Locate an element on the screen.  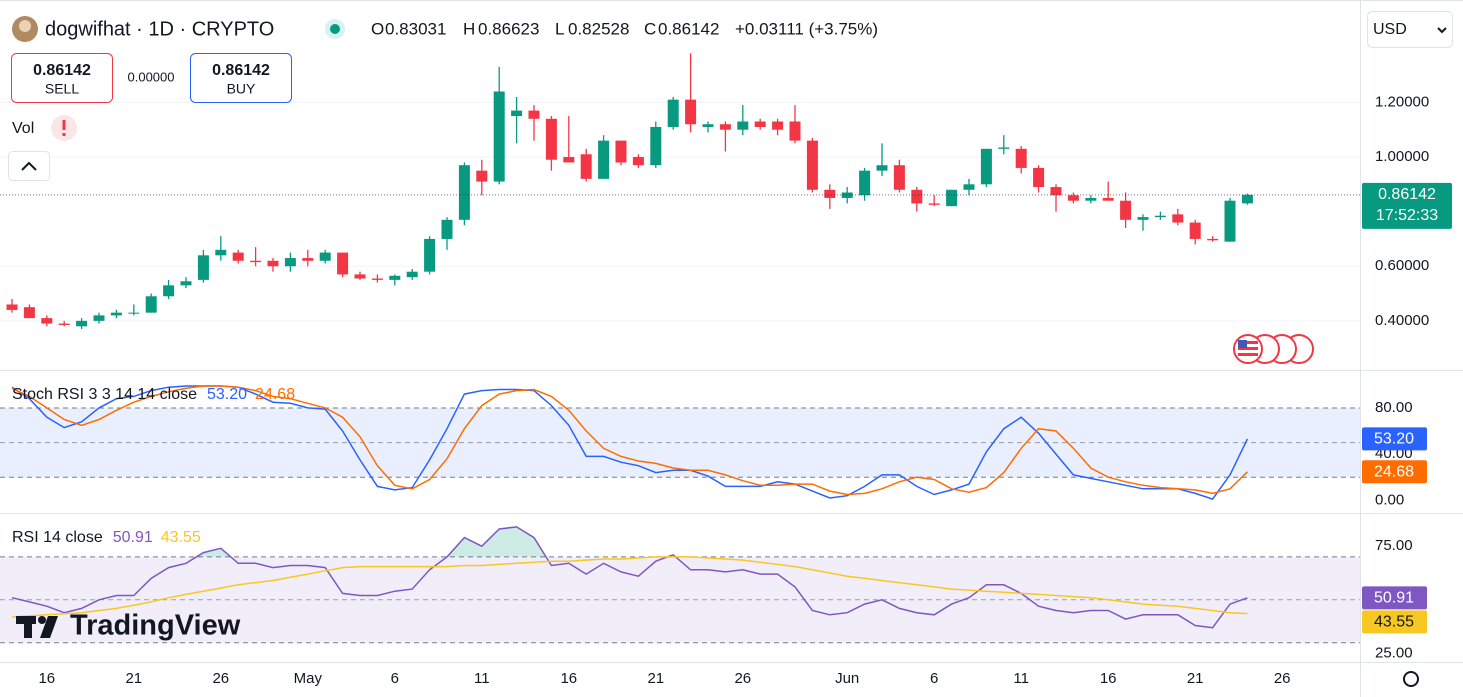
indicator-title: RSI 14 close is located at coordinates (57, 537).